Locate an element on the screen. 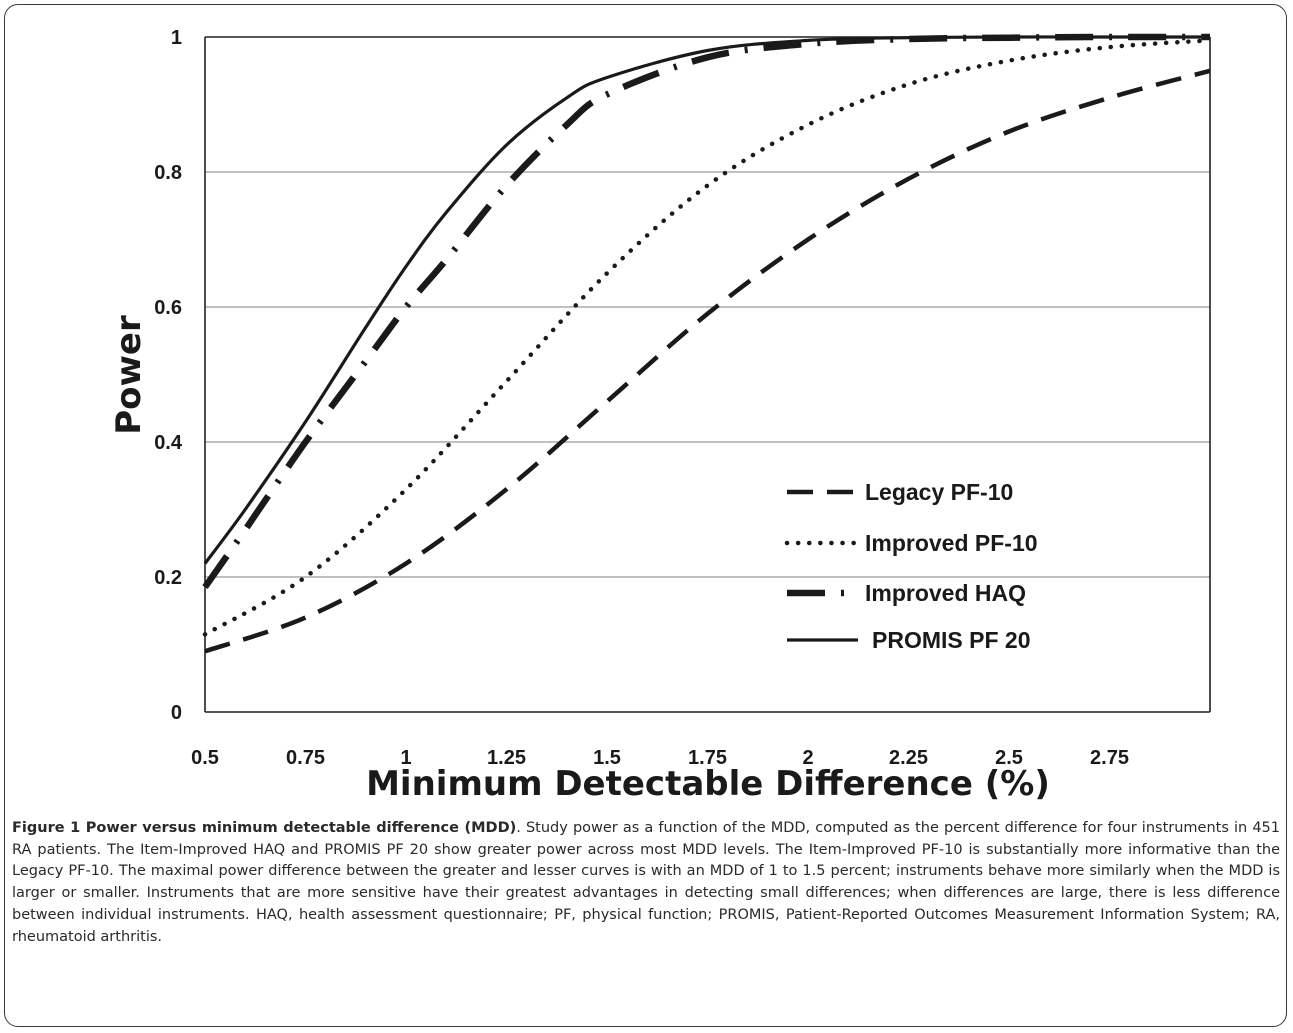  legend-label: Legacy PF-10 is located at coordinates (939, 492).